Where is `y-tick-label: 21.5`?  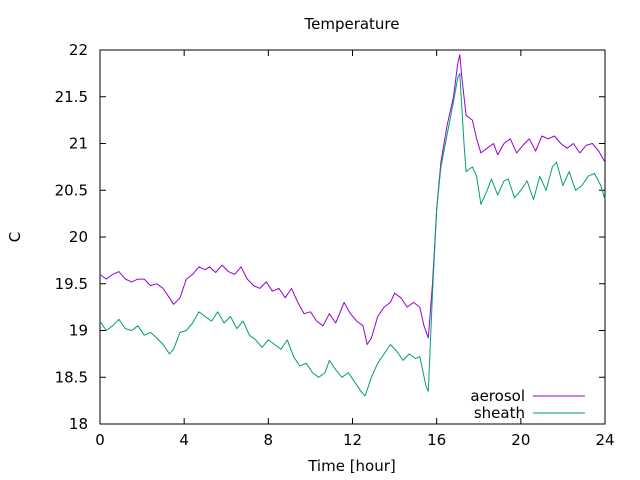 y-tick-label: 21.5 is located at coordinates (71, 97).